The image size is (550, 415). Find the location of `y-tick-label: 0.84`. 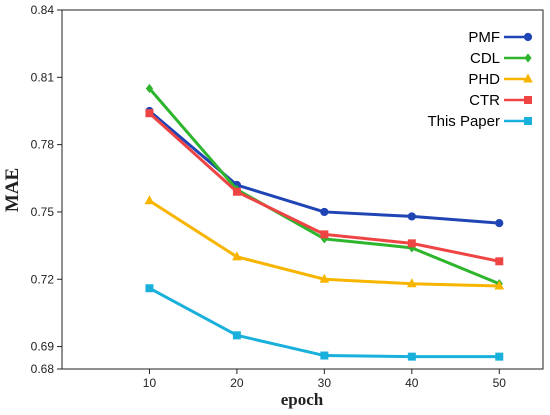

y-tick-label: 0.84 is located at coordinates (43, 10).